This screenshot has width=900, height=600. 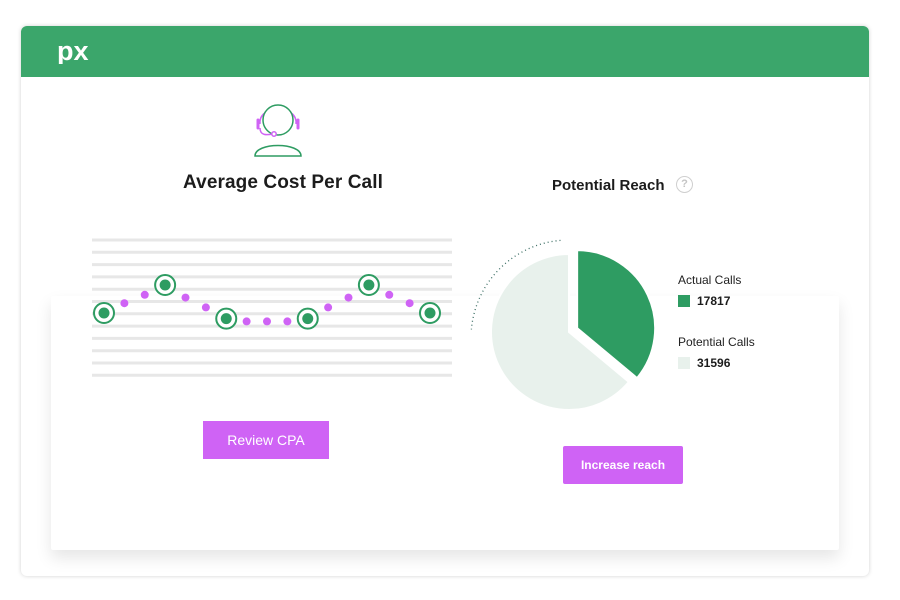 What do you see at coordinates (272, 307) in the screenshot?
I see `cost-line-chart` at bounding box center [272, 307].